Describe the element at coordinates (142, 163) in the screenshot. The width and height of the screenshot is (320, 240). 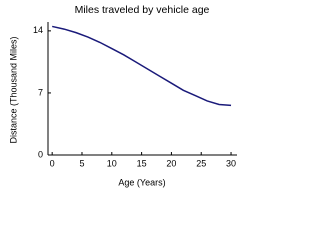
I see `x-tick-label: 15` at that location.